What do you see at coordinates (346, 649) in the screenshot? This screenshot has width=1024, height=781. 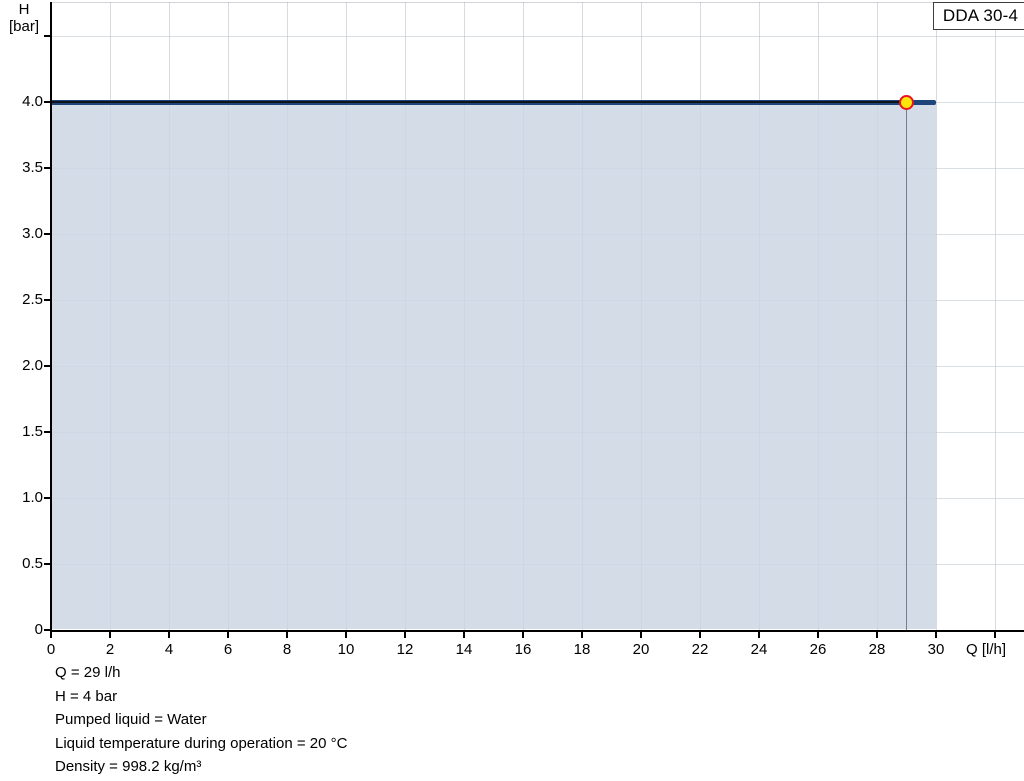 I see `x-tick-label: 10` at bounding box center [346, 649].